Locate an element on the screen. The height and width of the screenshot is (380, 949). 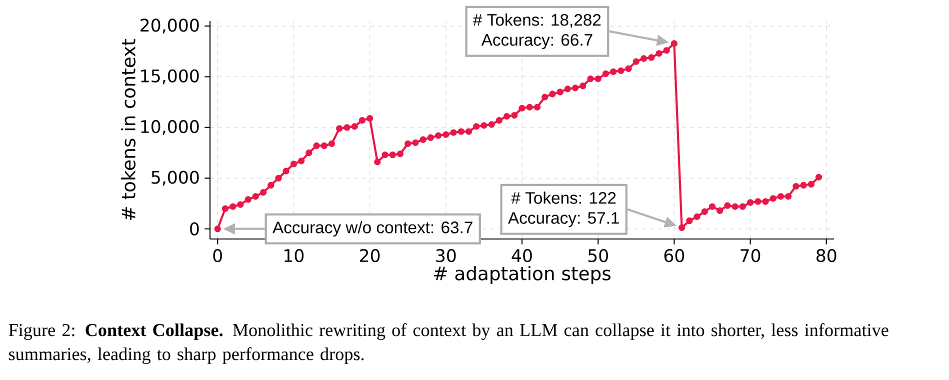
y-tick-label: 10,000 is located at coordinates (170, 127).